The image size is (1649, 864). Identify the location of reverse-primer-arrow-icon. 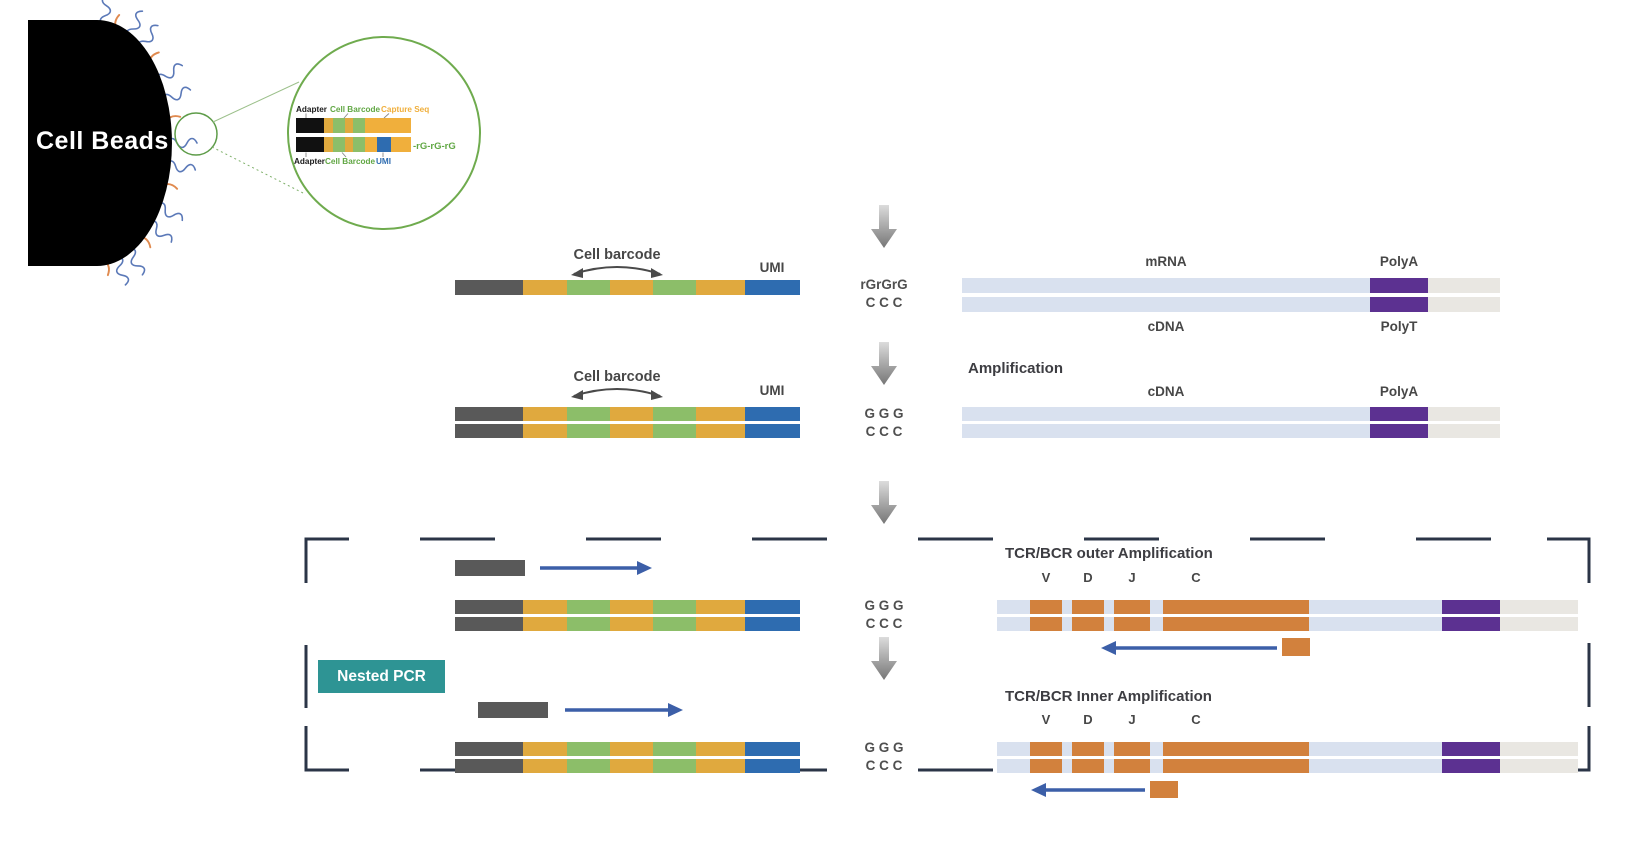
(1088, 790).